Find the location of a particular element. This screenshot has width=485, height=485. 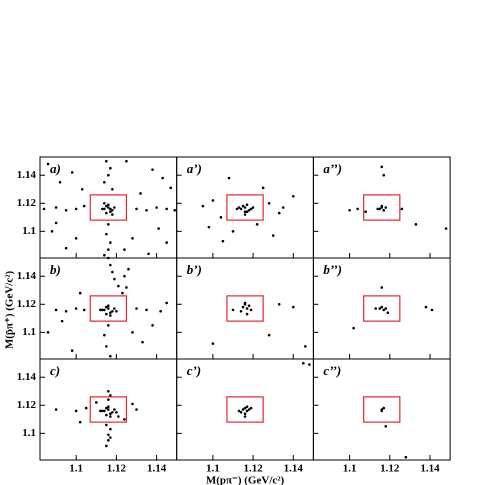

panel-label: a’’) is located at coordinates (332, 168).